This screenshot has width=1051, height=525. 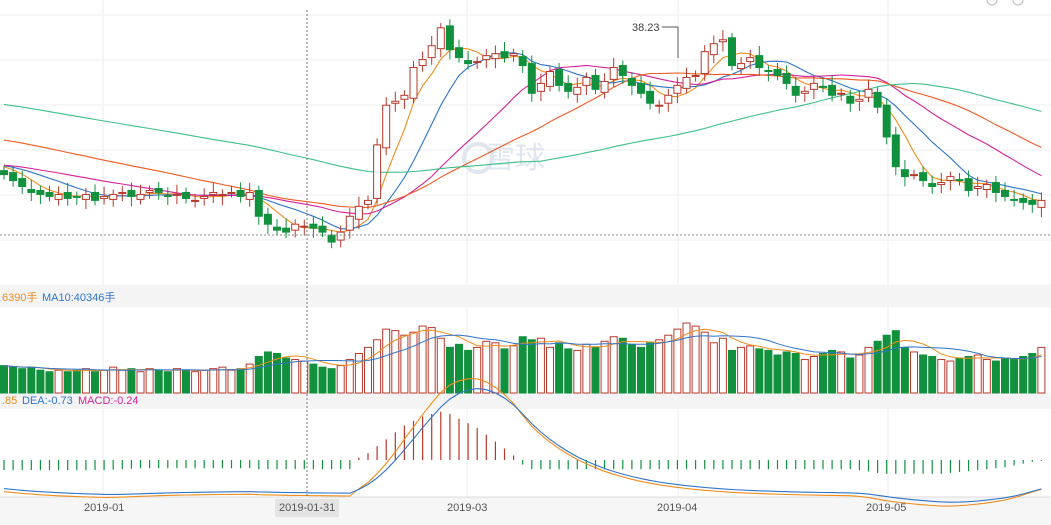 What do you see at coordinates (478, 158) in the screenshot?
I see `watermark-icon` at bounding box center [478, 158].